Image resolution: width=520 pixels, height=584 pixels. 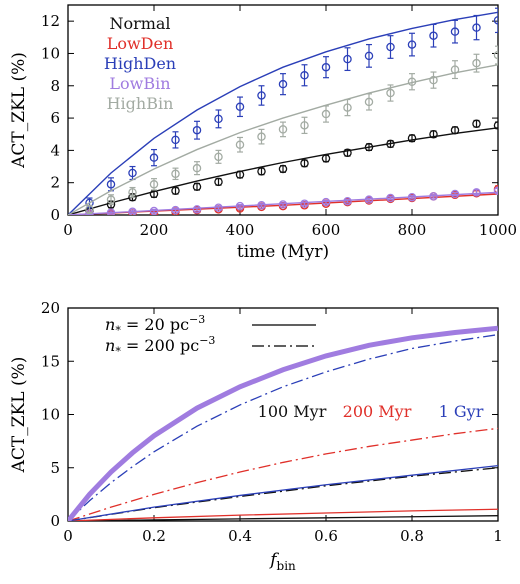 I want to click on x-tick-label: 0.4, so click(x=240, y=536).